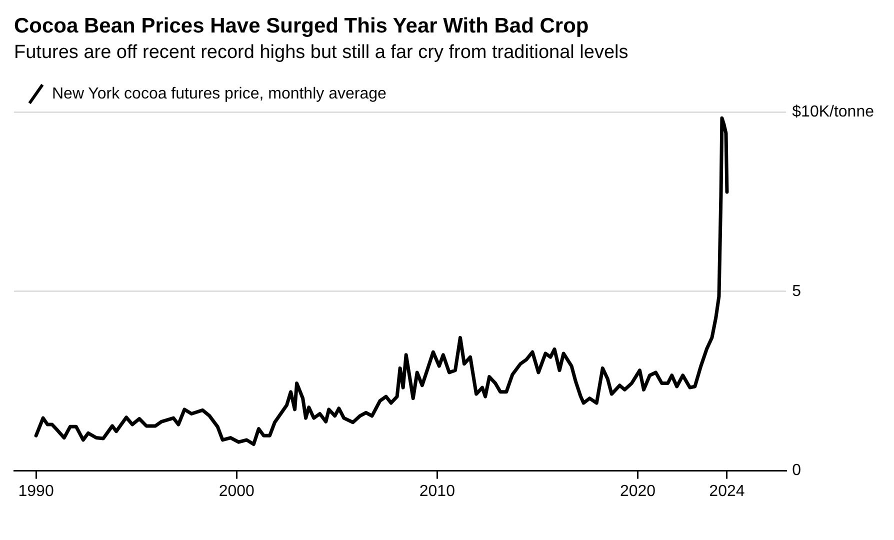 The height and width of the screenshot is (540, 894). Describe the element at coordinates (301, 26) in the screenshot. I see `chart-title: Cocoa Bean Prices Have Surged This Year With Bad Crop` at that location.